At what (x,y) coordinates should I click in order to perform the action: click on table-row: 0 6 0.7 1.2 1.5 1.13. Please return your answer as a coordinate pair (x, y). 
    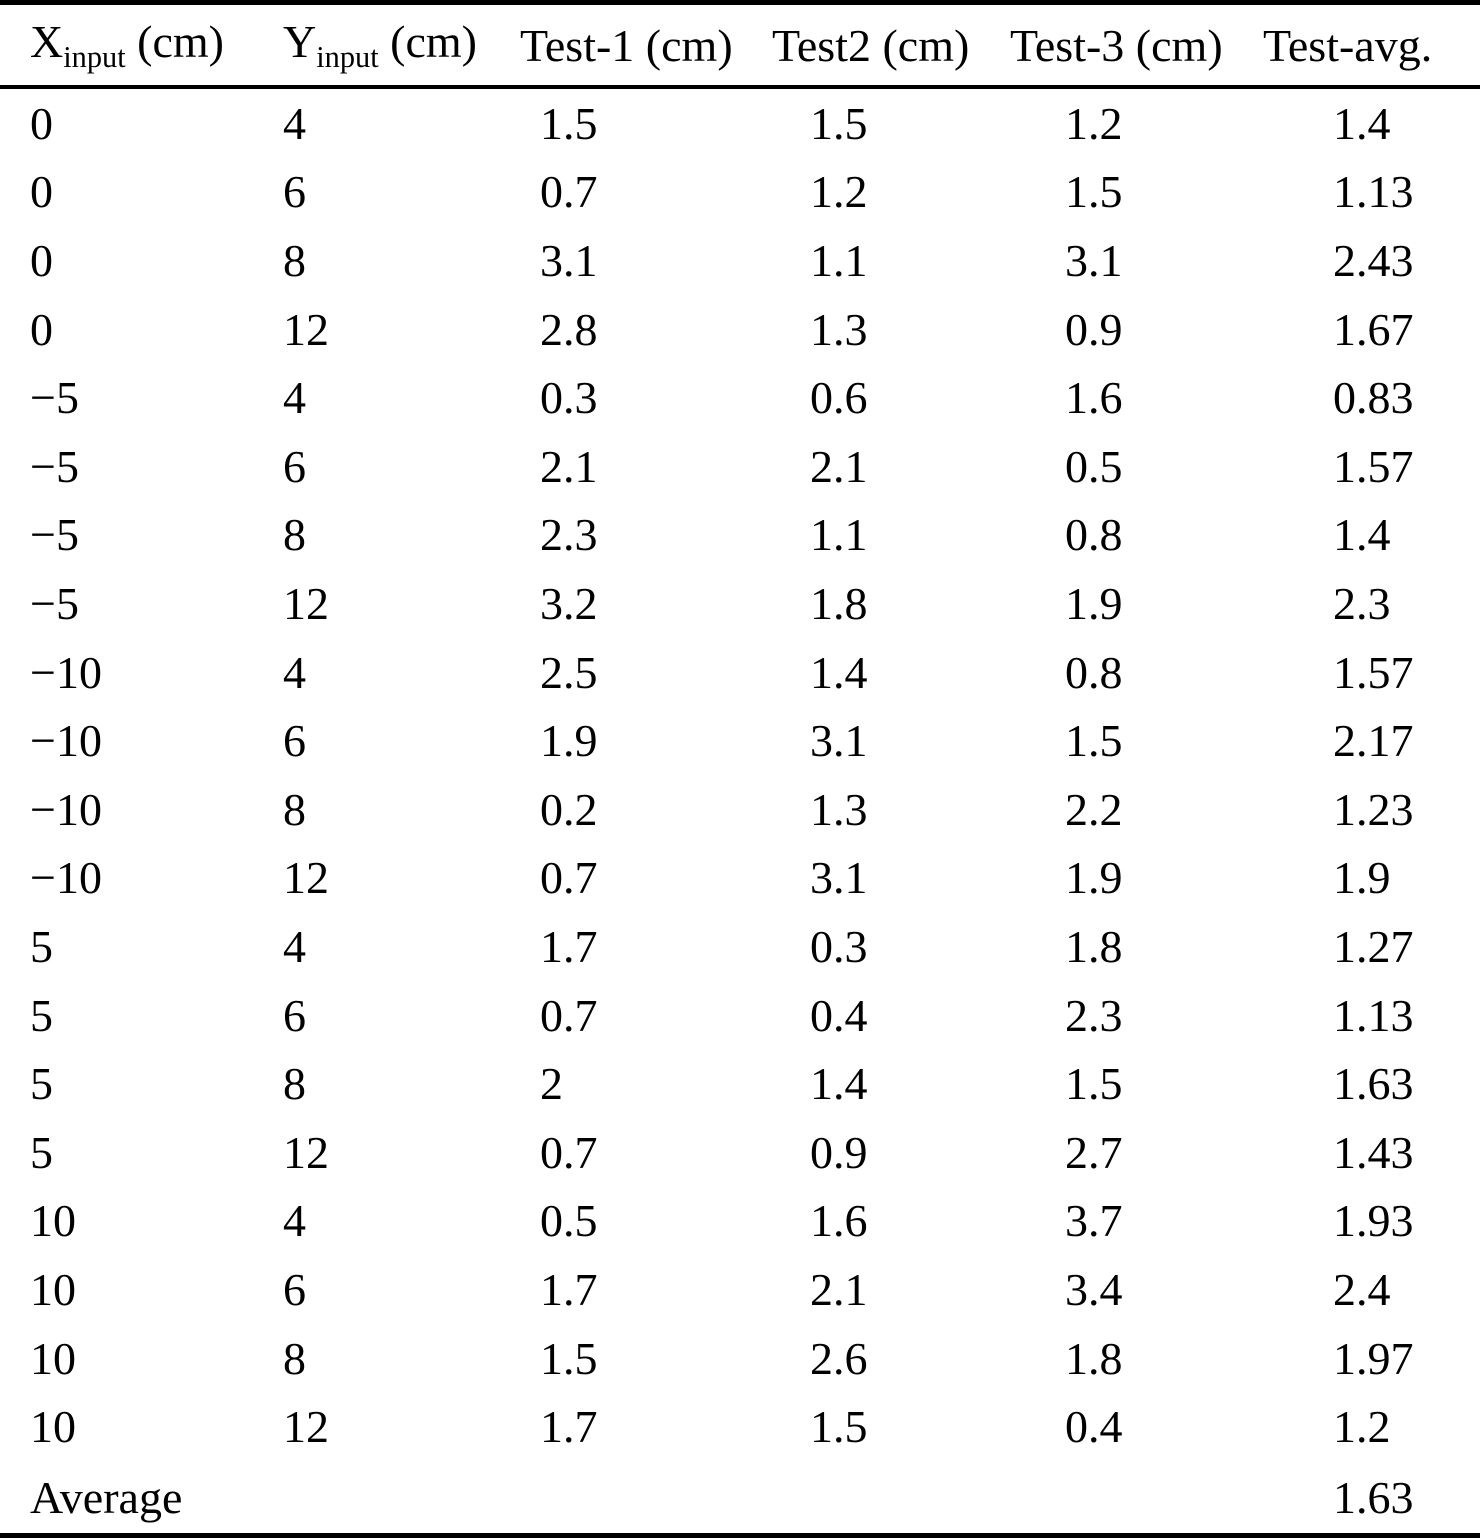
    Looking at the image, I should click on (740, 192).